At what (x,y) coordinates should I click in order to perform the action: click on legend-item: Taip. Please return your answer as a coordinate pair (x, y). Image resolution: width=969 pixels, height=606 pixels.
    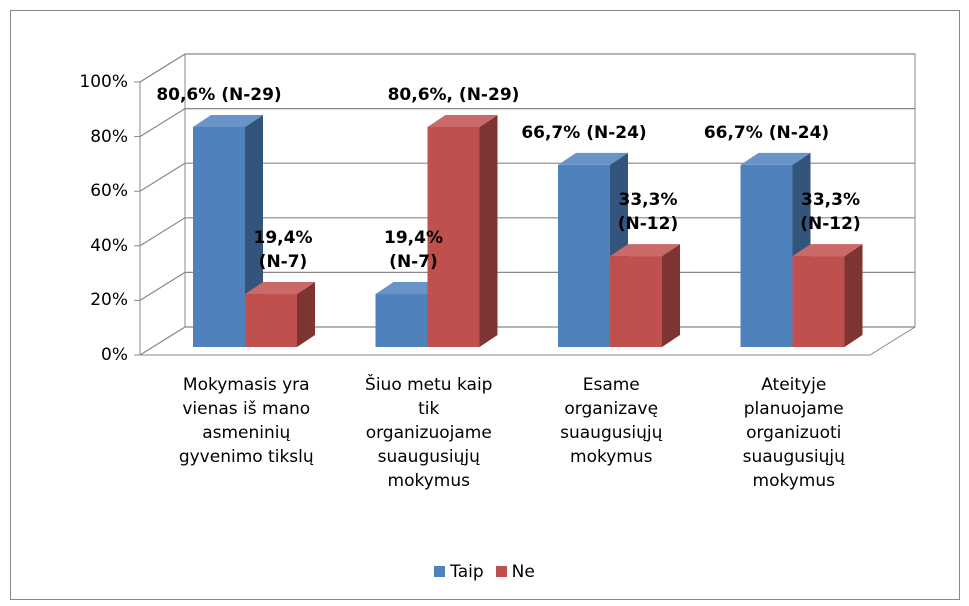
    Looking at the image, I should click on (459, 572).